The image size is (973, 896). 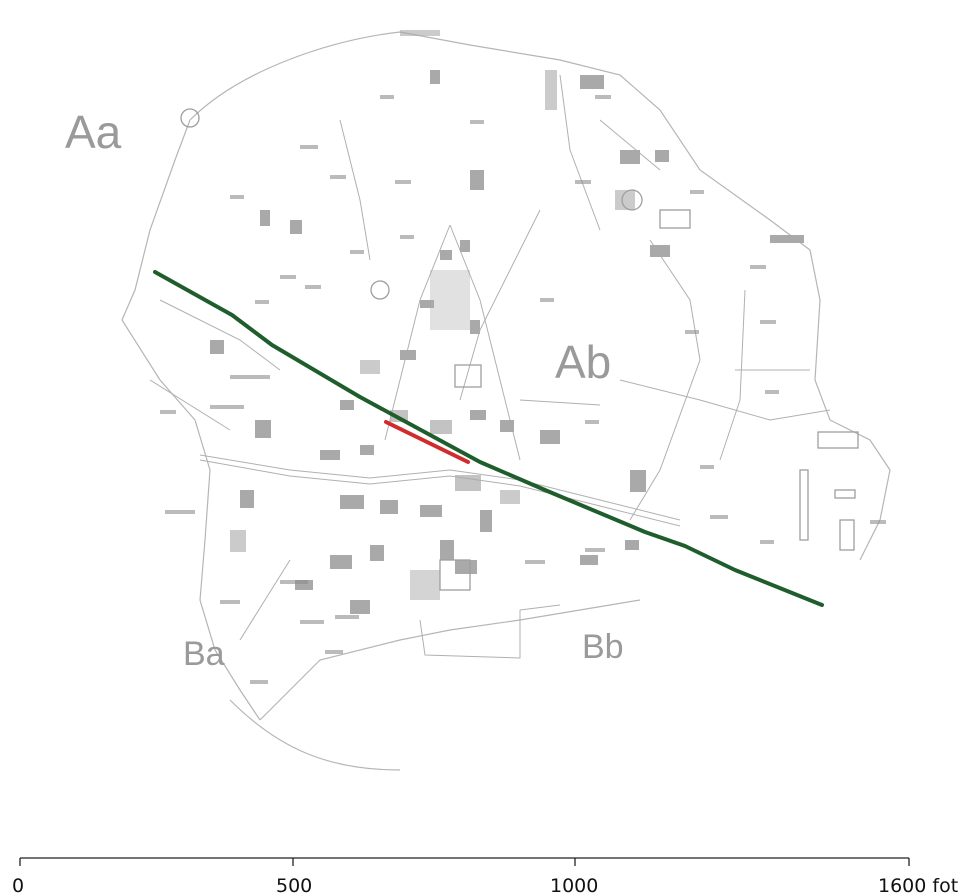 What do you see at coordinates (583, 362) in the screenshot?
I see `zone-label-ab: Ab` at bounding box center [583, 362].